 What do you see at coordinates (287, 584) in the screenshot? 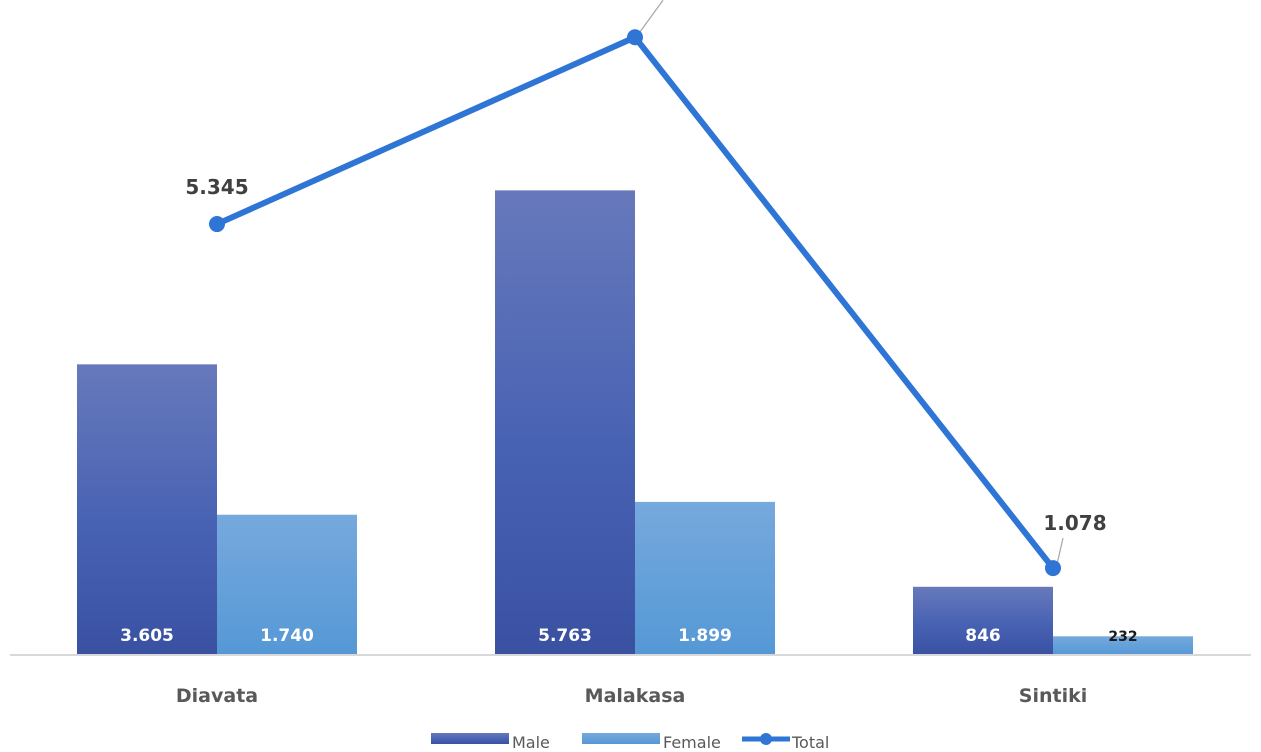
I see `bar-female-diavata` at bounding box center [287, 584].